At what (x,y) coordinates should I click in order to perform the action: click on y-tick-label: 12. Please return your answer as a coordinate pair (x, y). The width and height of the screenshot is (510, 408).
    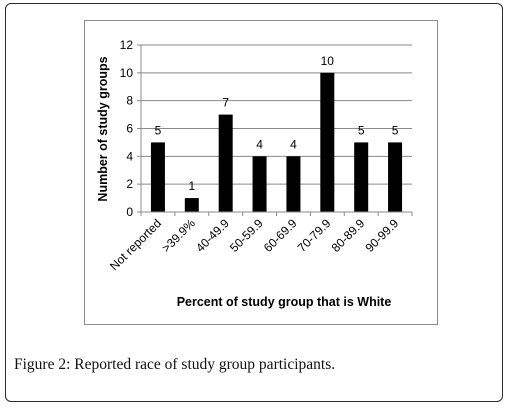
    Looking at the image, I should click on (127, 45).